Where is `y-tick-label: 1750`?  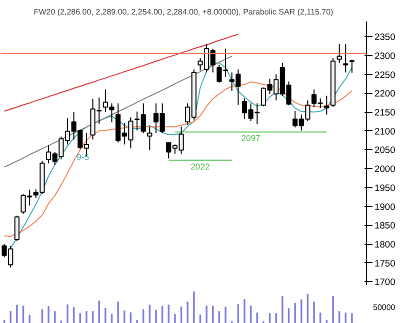
y-tick-label: 1750 is located at coordinates (385, 263).